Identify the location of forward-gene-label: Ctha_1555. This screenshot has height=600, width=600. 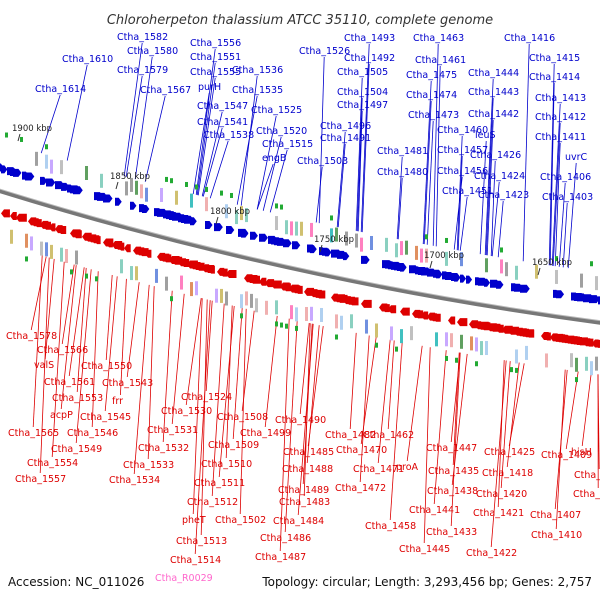
(215, 72).